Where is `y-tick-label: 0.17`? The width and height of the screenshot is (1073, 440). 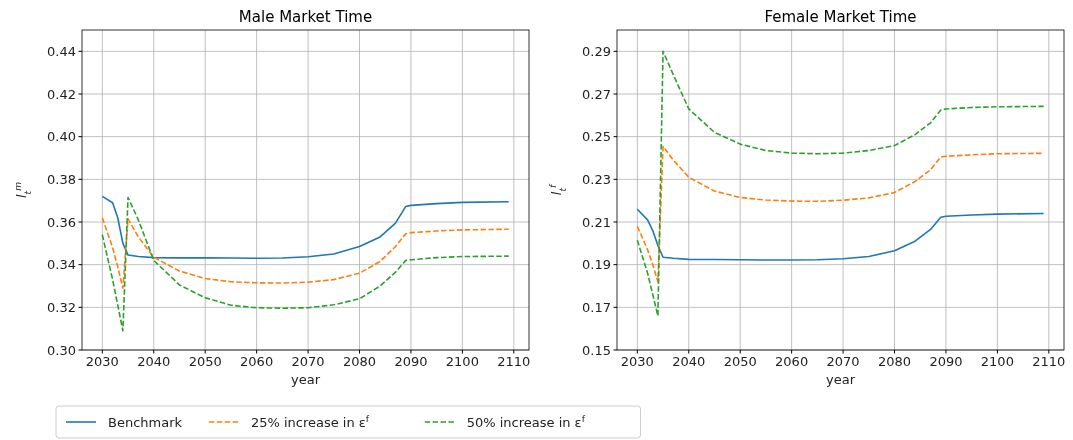
y-tick-label: 0.17 is located at coordinates (596, 307).